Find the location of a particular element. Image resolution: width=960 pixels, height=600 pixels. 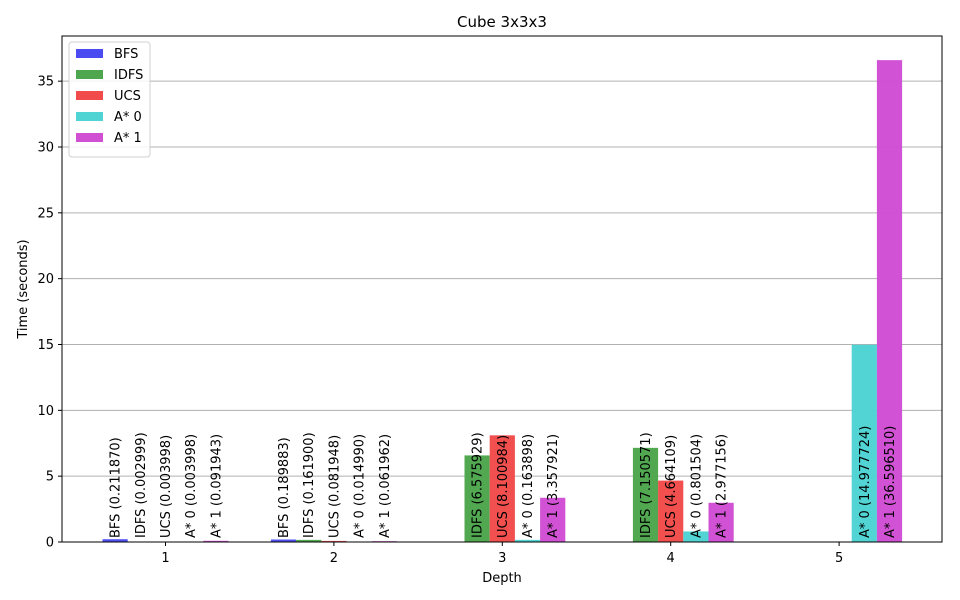

bar-data-label: A* 0 (14.977724) is located at coordinates (865, 482).